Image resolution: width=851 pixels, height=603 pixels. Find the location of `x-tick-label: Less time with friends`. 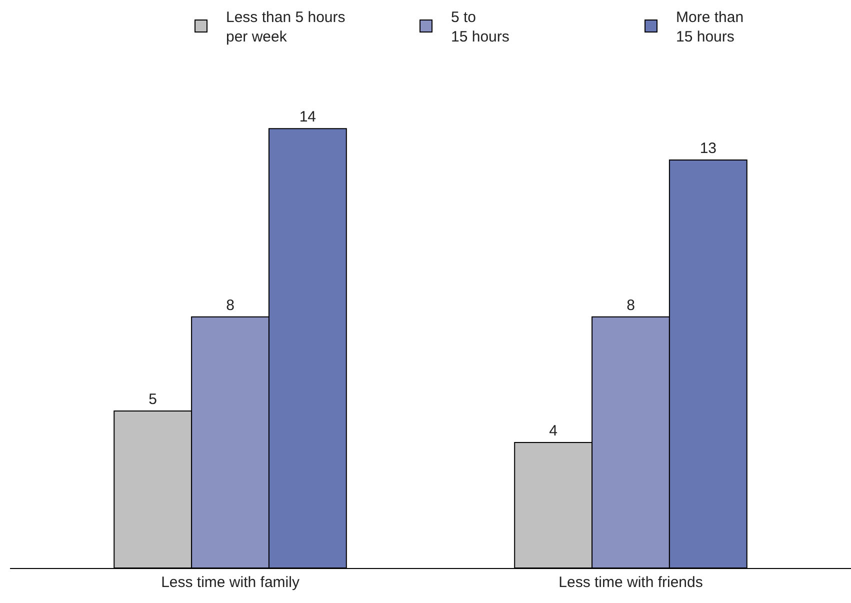

x-tick-label: Less time with friends is located at coordinates (630, 582).